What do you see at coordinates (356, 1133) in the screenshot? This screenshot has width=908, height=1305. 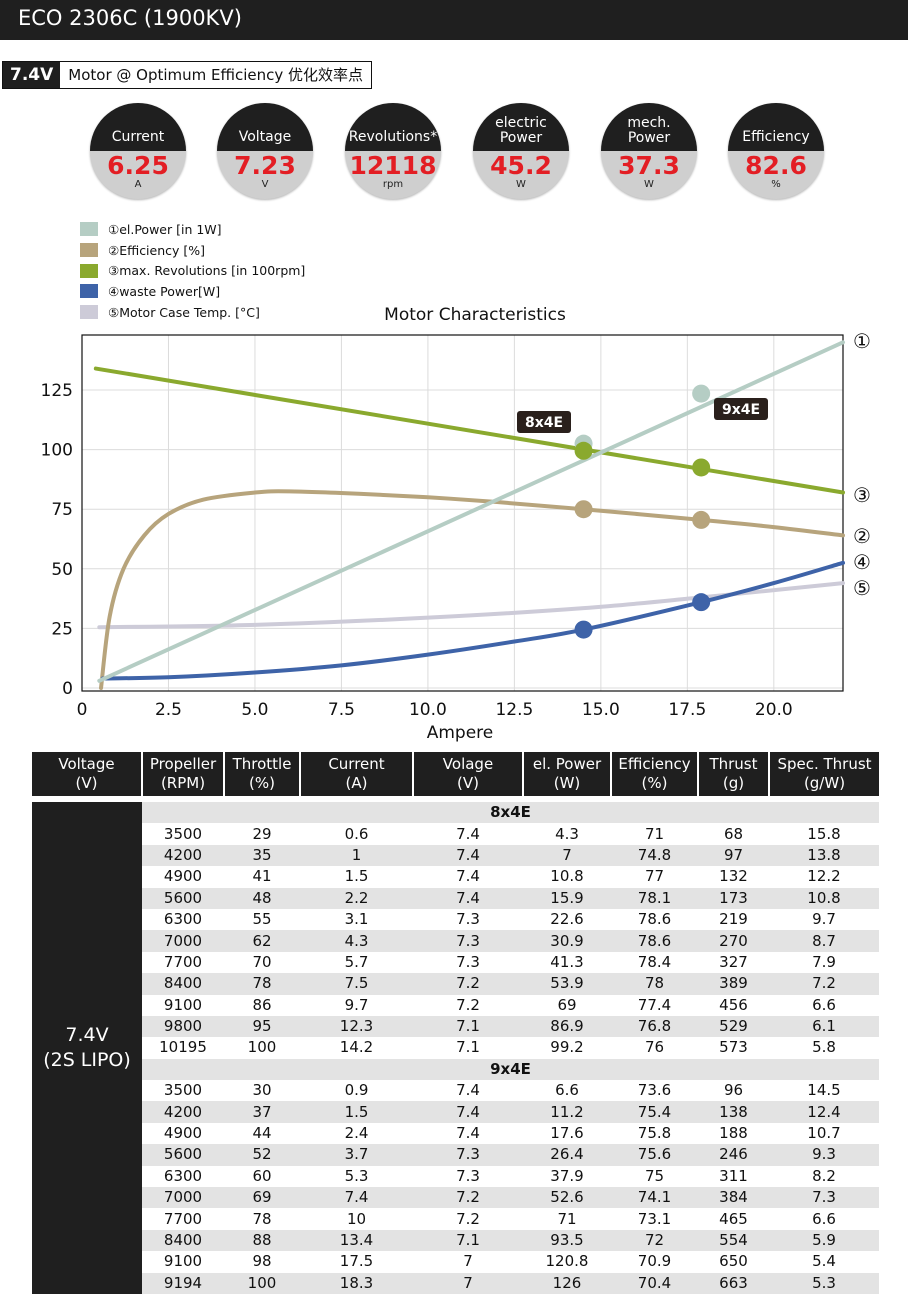 I see `table-cell: 2.4` at bounding box center [356, 1133].